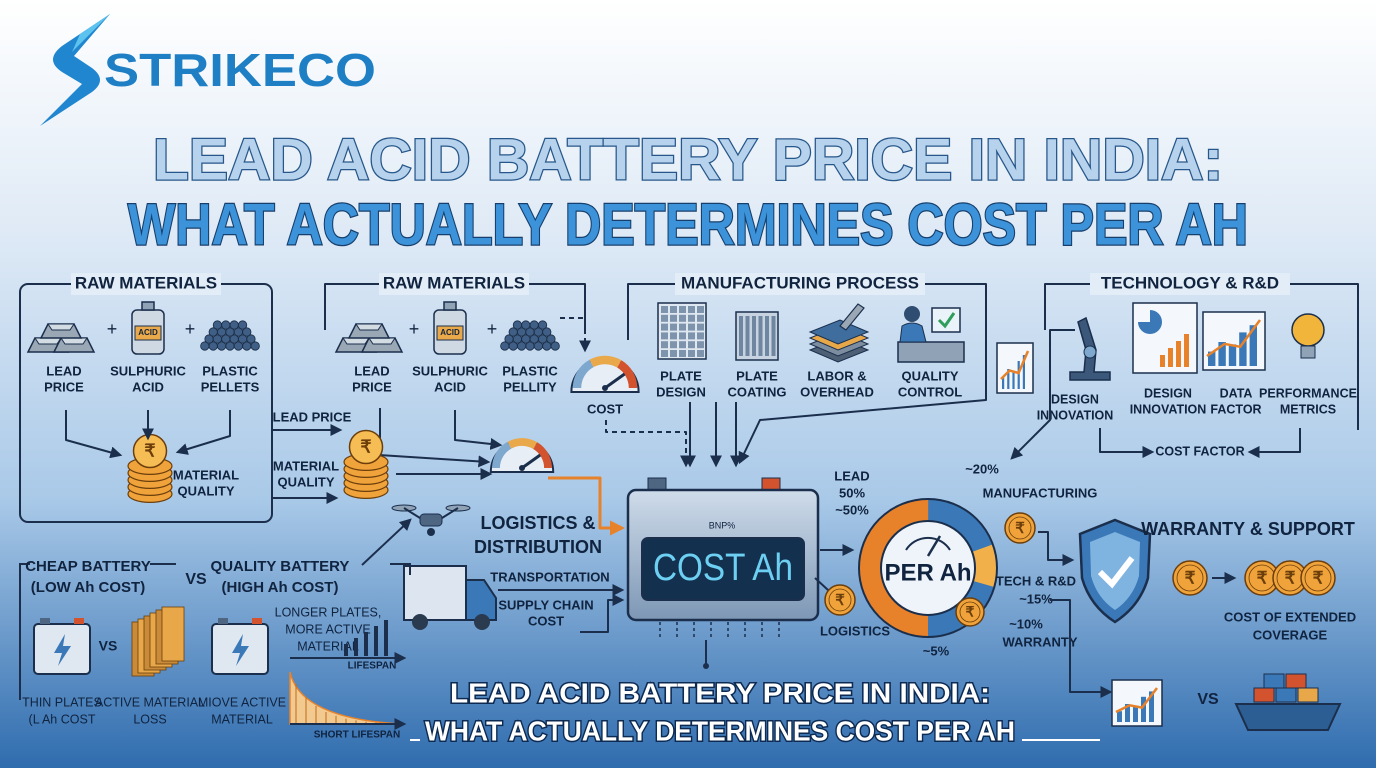  What do you see at coordinates (800, 282) in the screenshot?
I see `section-heading: MANUFACTURING PROCESS` at bounding box center [800, 282].